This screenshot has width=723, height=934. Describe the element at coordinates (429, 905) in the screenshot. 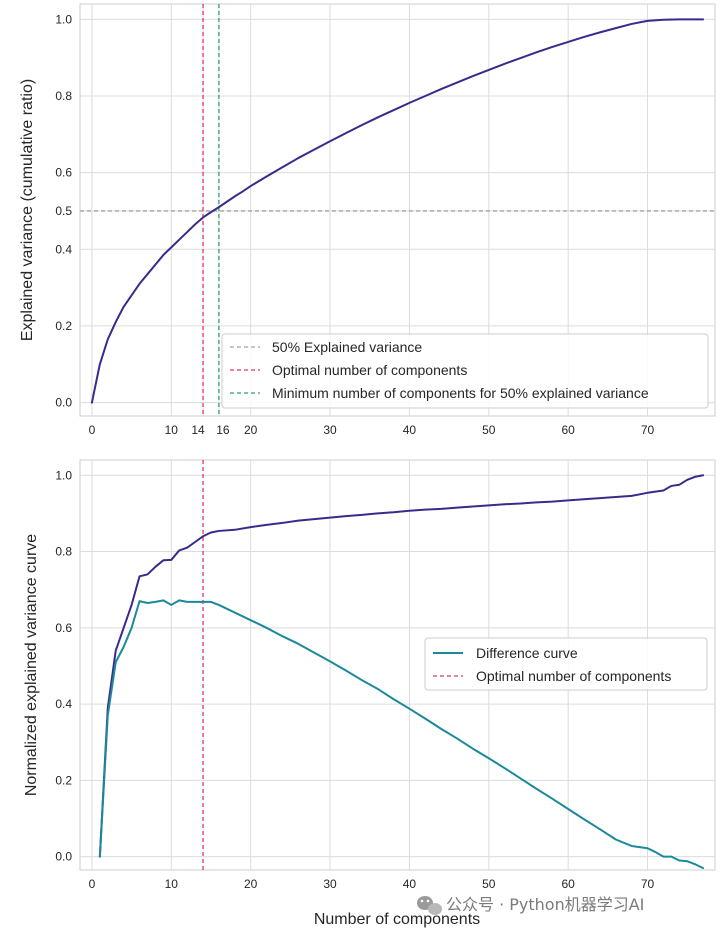

I see `wechat-icon` at that location.